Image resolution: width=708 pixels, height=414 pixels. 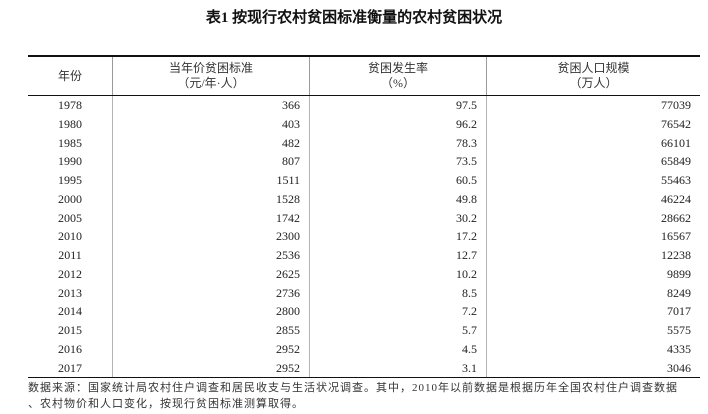 I want to click on header-poverty-population: 贫困人口规模 （万人）, so click(x=593, y=76).